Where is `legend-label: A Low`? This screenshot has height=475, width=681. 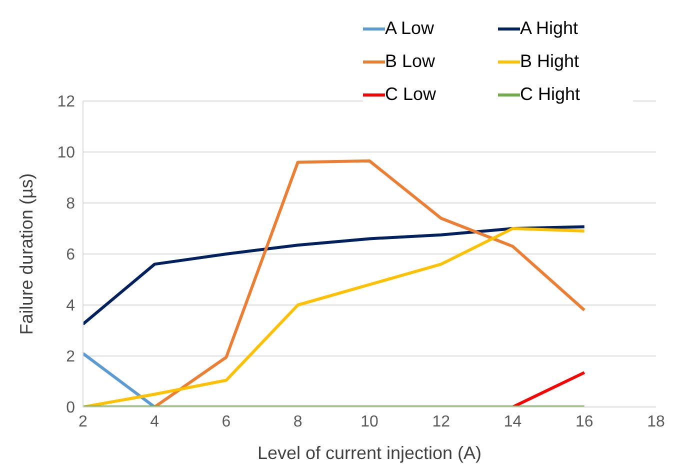
legend-label: A Low is located at coordinates (409, 28).